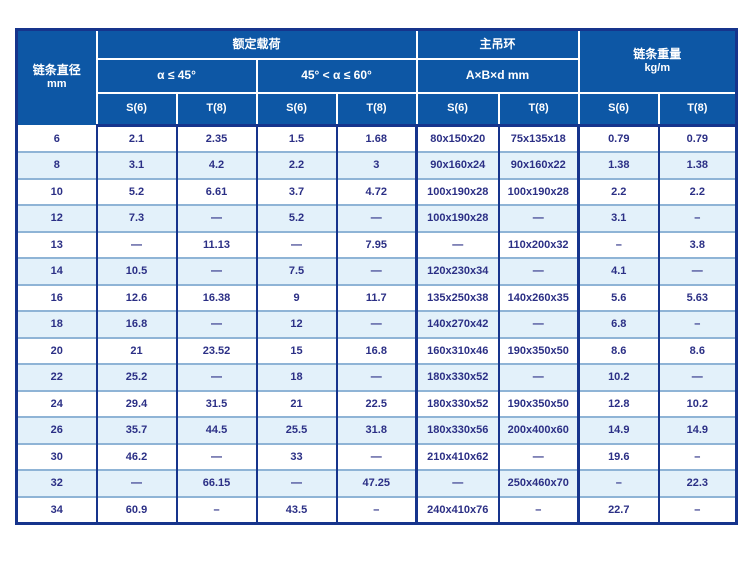  I want to click on value-cell: 25.5, so click(296, 430).